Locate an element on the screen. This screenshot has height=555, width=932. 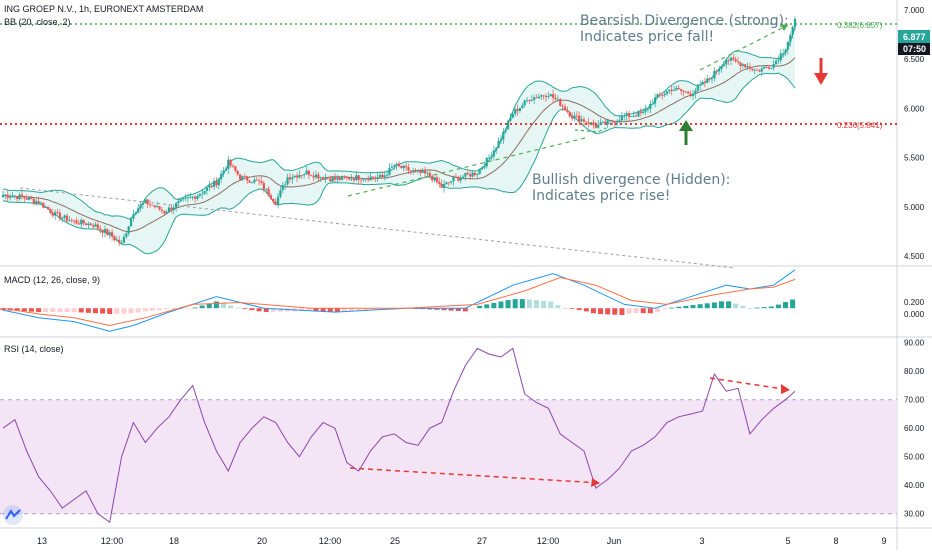
price-axis: 7.000 6.500 6.000 5.500 5.000 4.500 is located at coordinates (914, 133).